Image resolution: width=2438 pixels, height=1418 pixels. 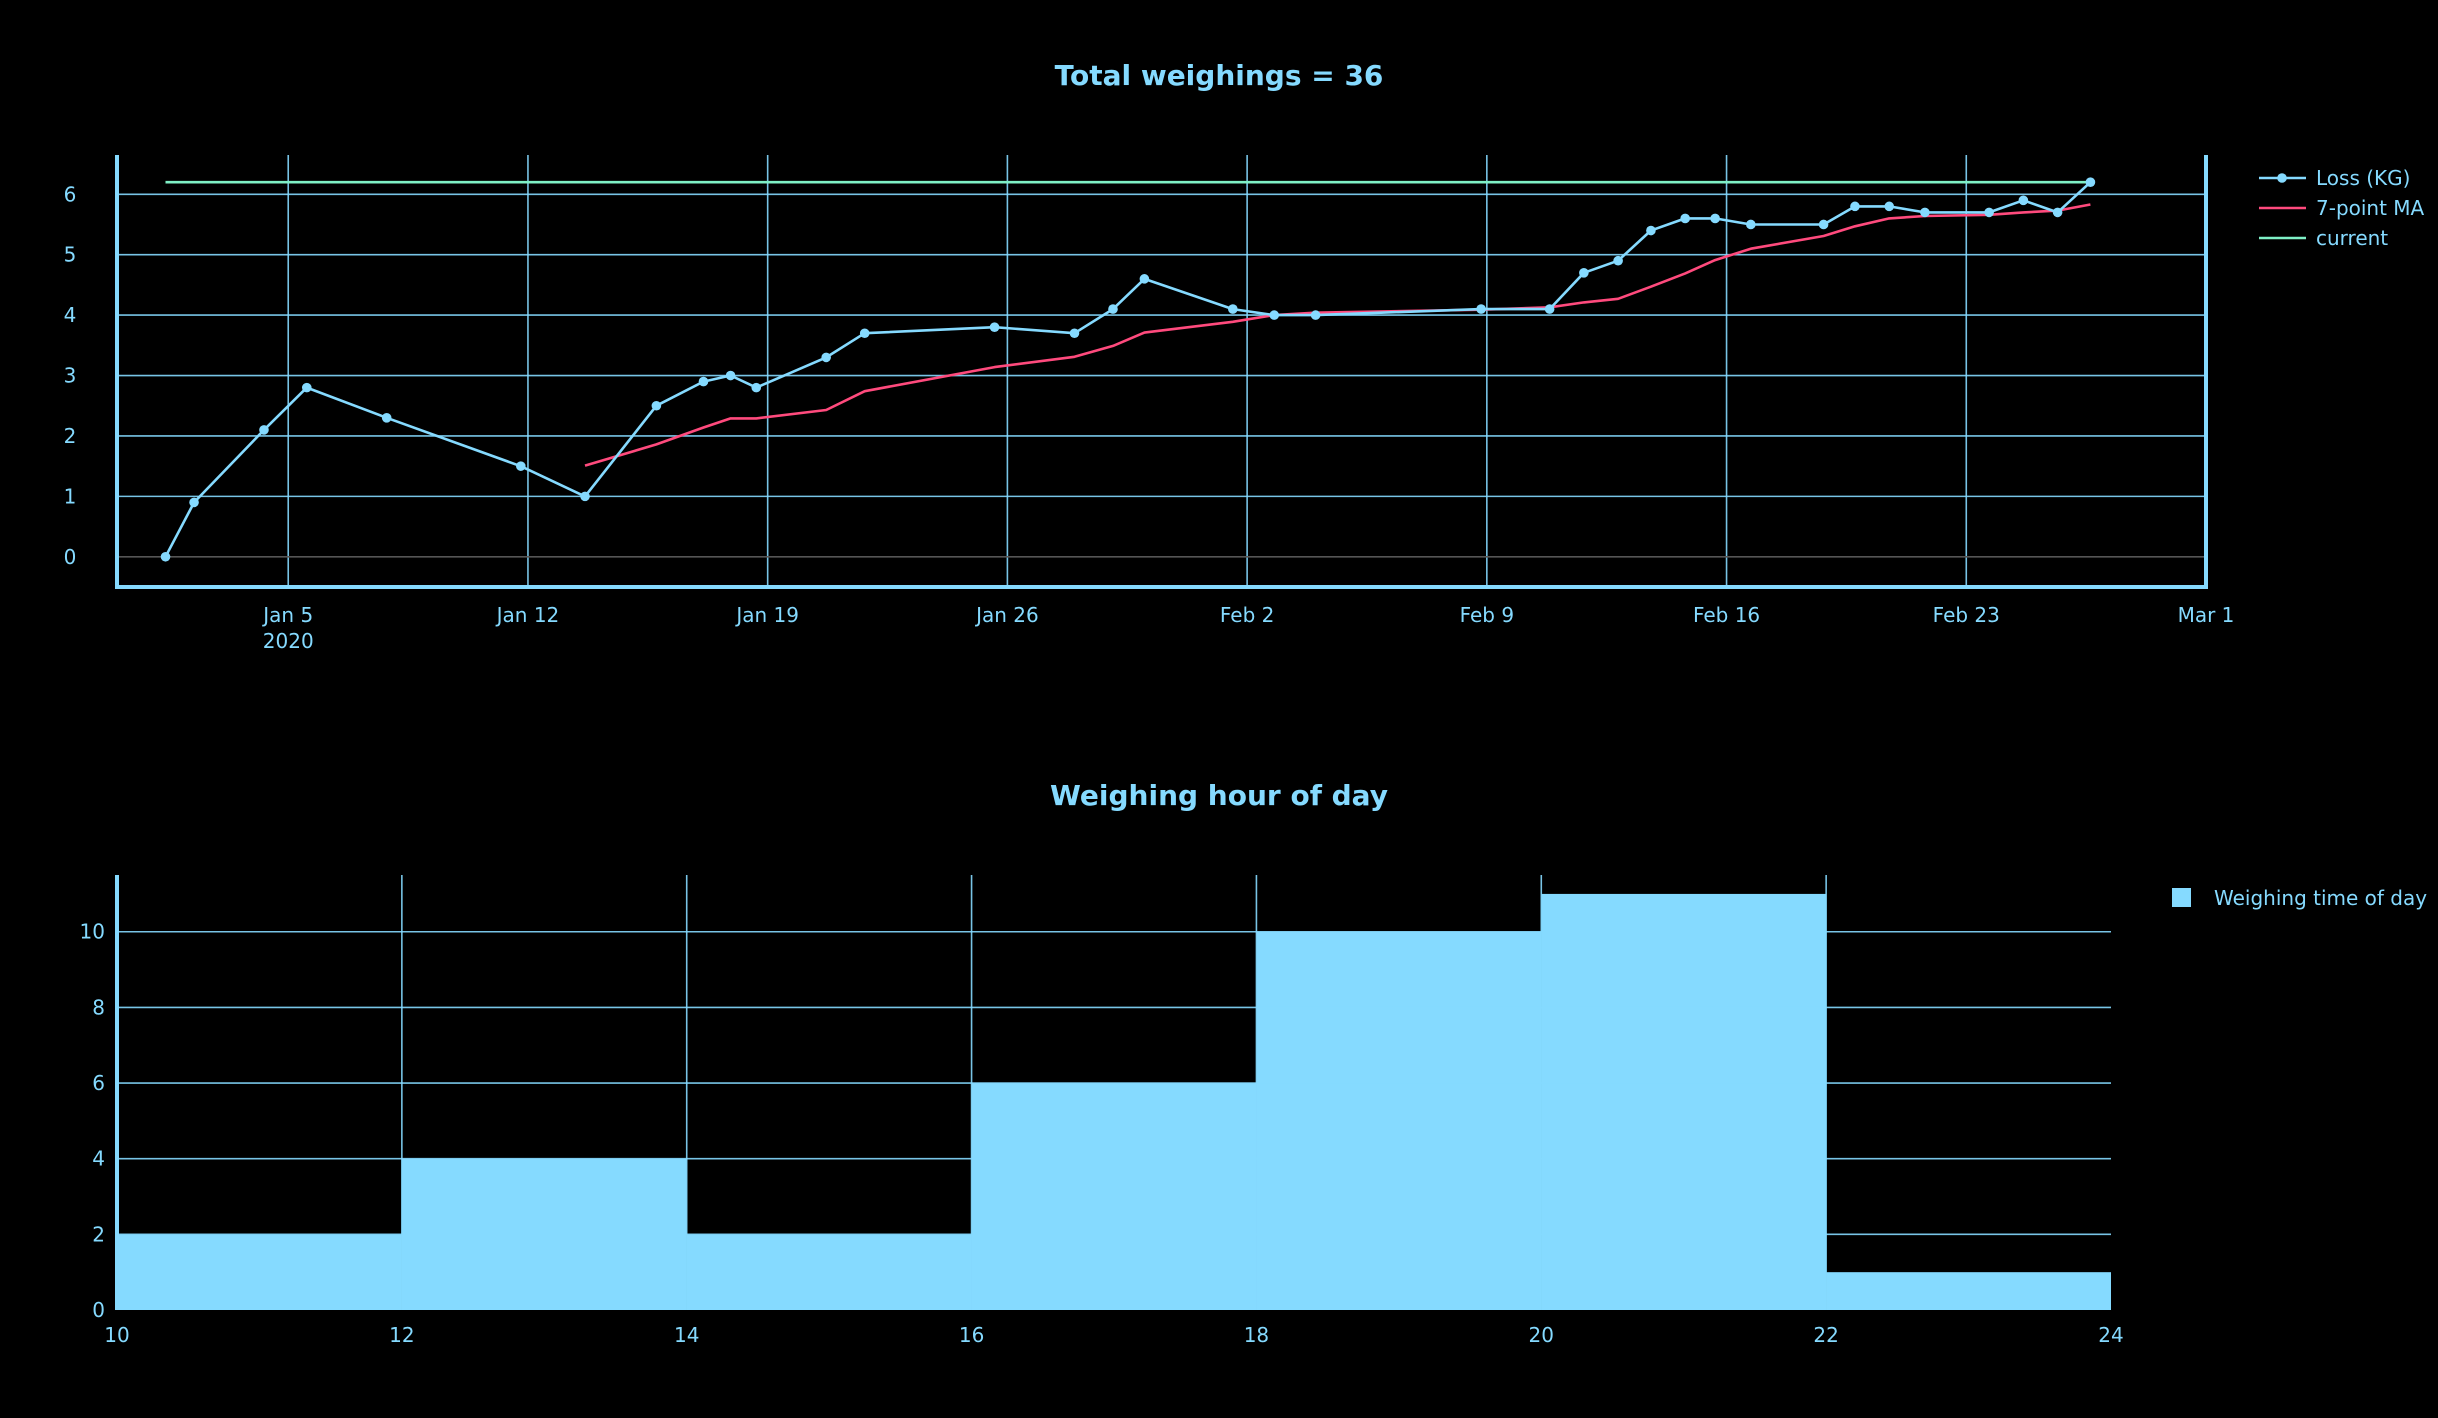 What do you see at coordinates (2282, 178) in the screenshot?
I see `legend-marker` at bounding box center [2282, 178].